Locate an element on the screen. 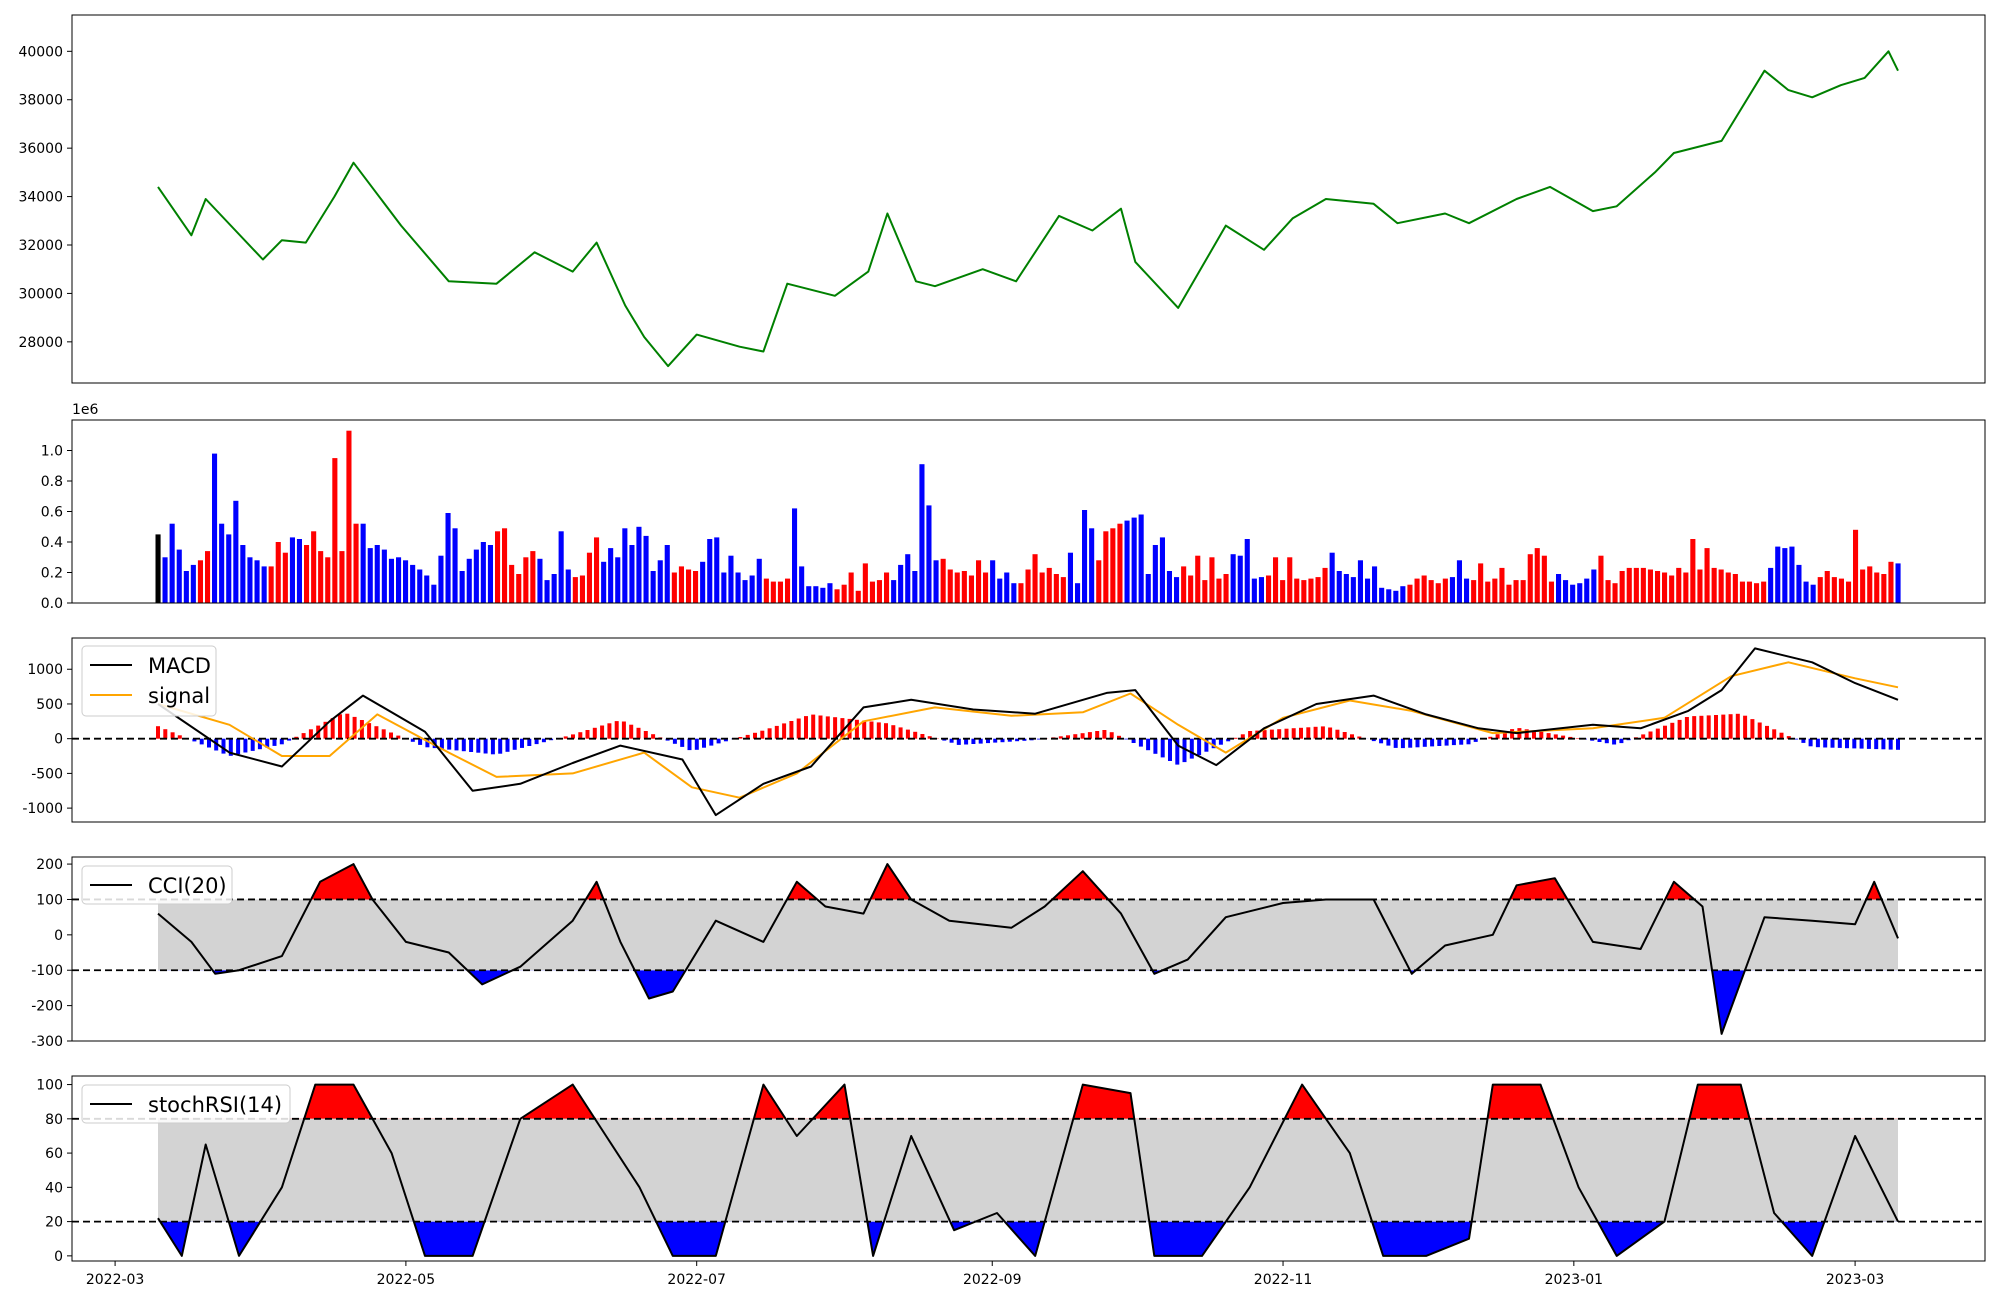 The width and height of the screenshot is (2000, 1300). volume-y-tick-label: 1.0 is located at coordinates (52, 452).